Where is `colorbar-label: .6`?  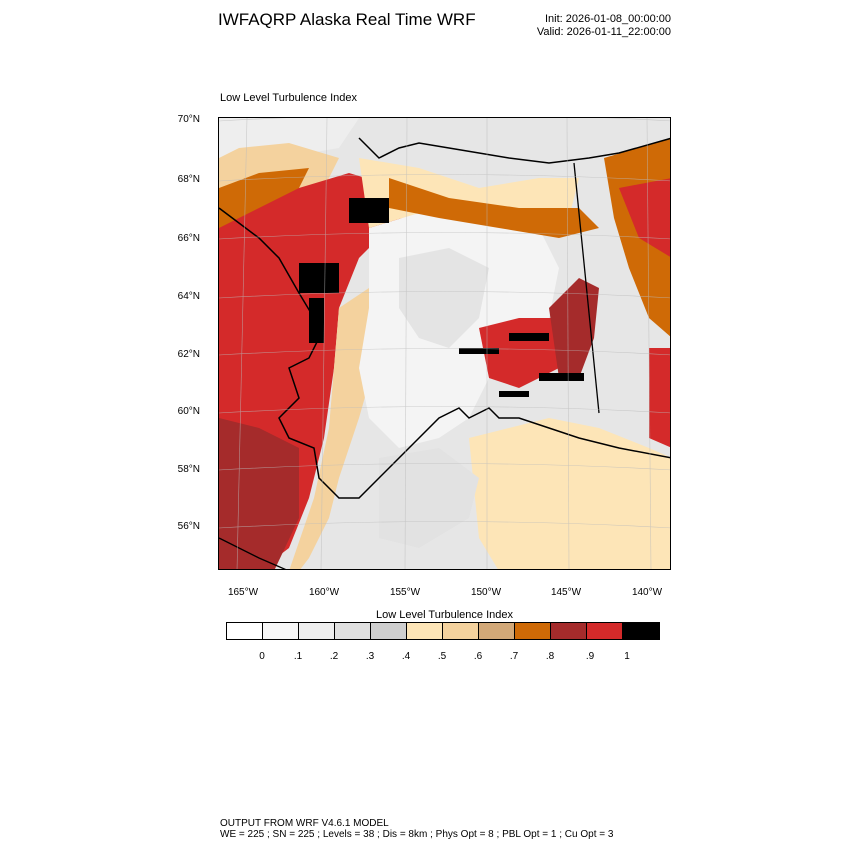 colorbar-label: .6 is located at coordinates (478, 656).